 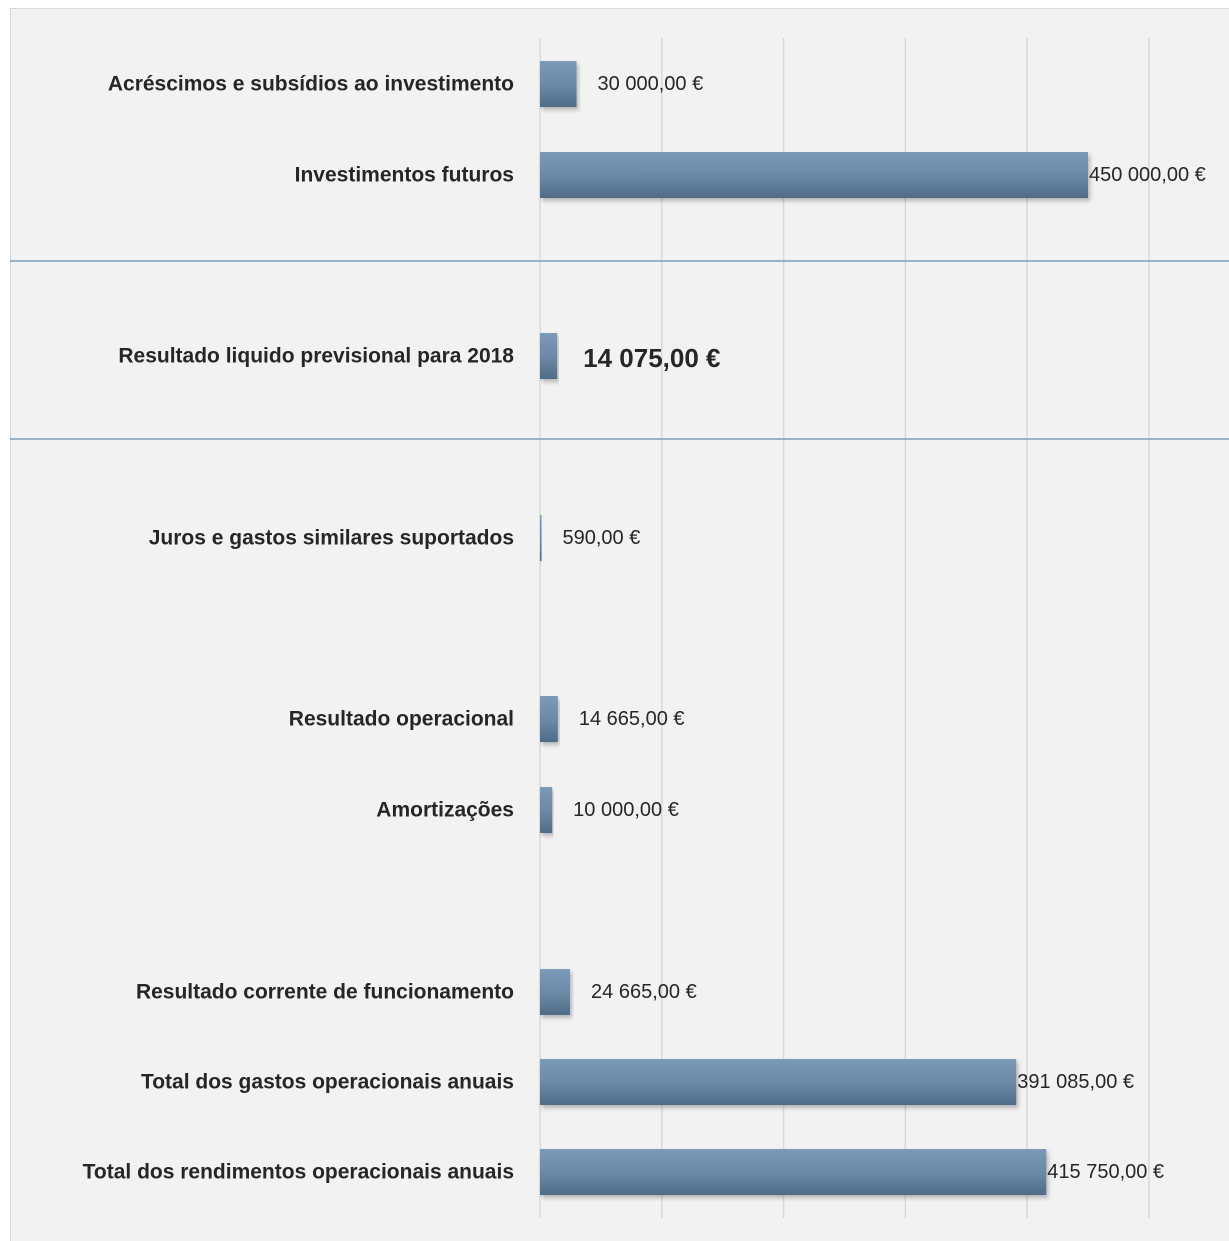 I want to click on value-label-6: 24 665,00 €, so click(x=644, y=992).